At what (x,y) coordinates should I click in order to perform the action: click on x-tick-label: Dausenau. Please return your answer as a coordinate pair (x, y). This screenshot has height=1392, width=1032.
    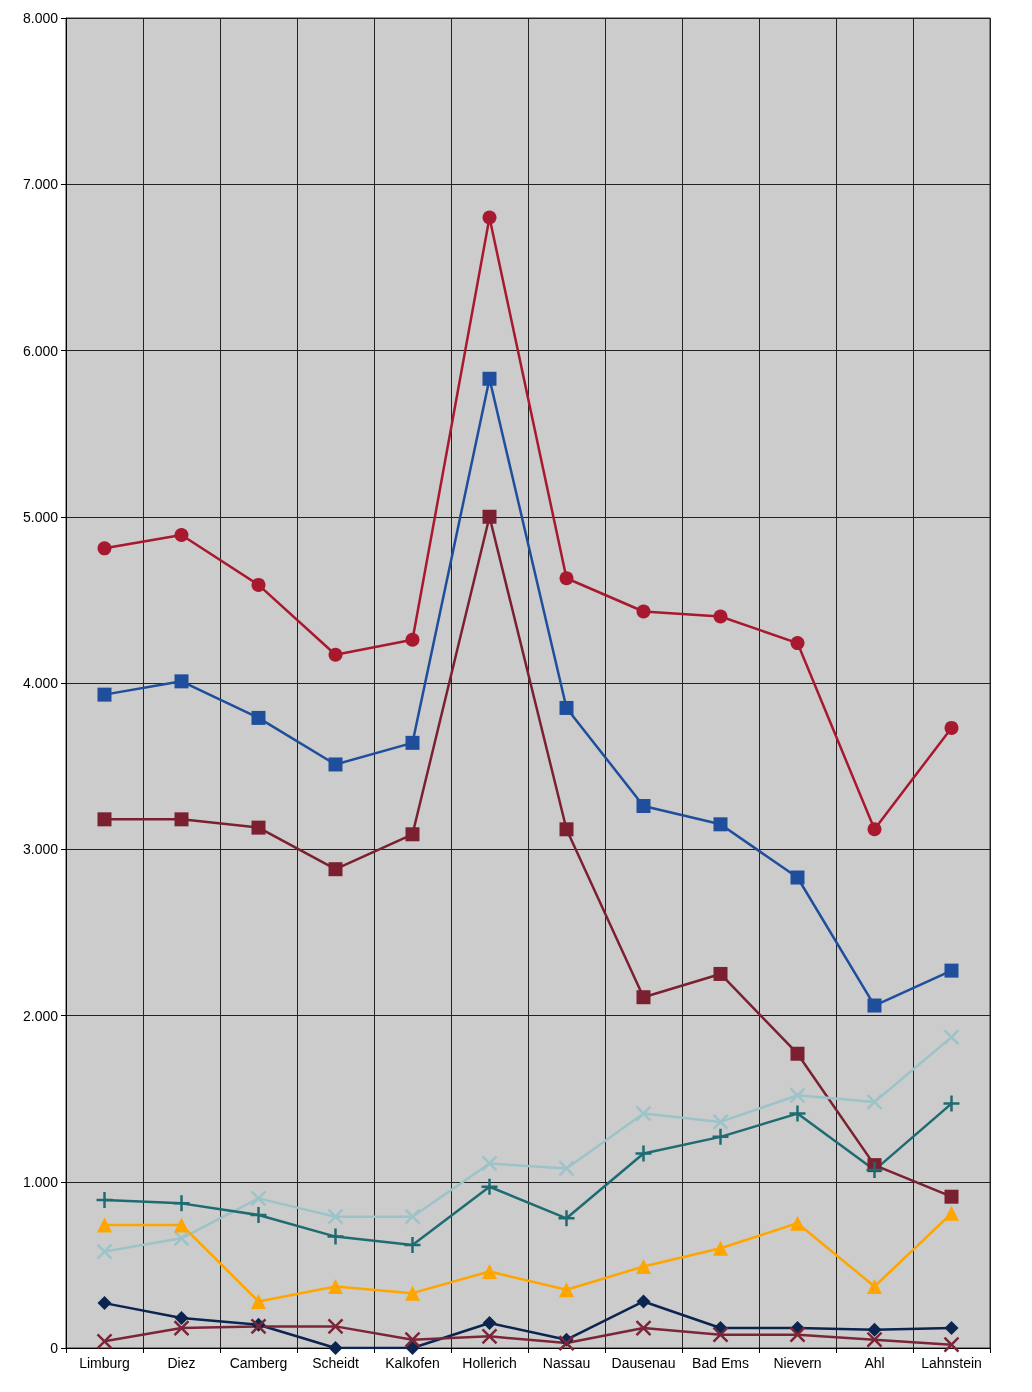
    Looking at the image, I should click on (643, 1363).